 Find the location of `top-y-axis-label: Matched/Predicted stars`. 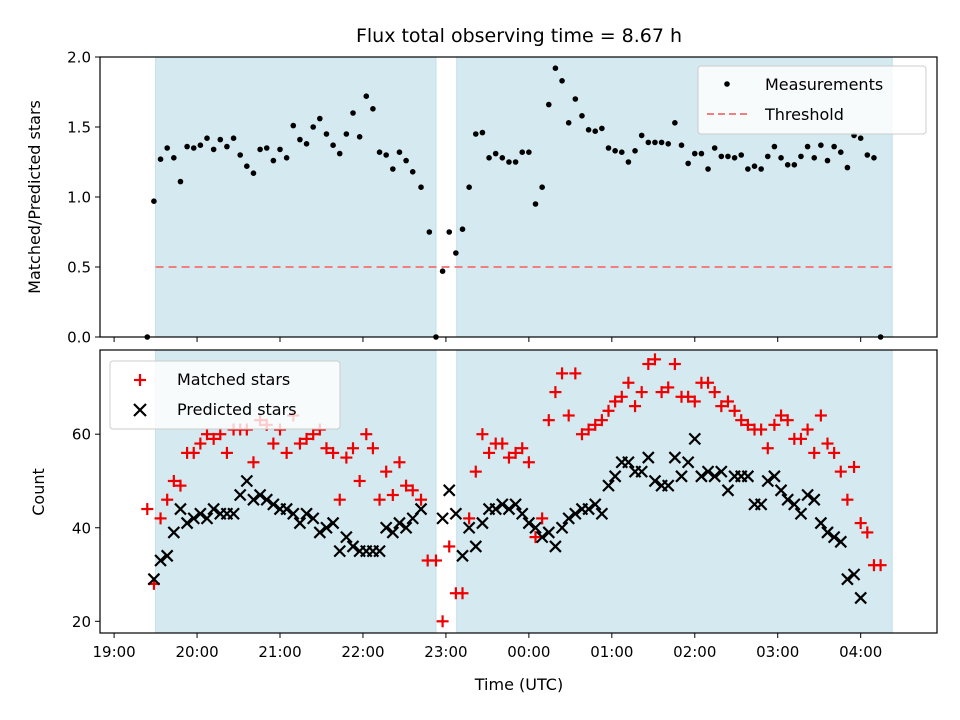

top-y-axis-label: Matched/Predicted stars is located at coordinates (34, 197).